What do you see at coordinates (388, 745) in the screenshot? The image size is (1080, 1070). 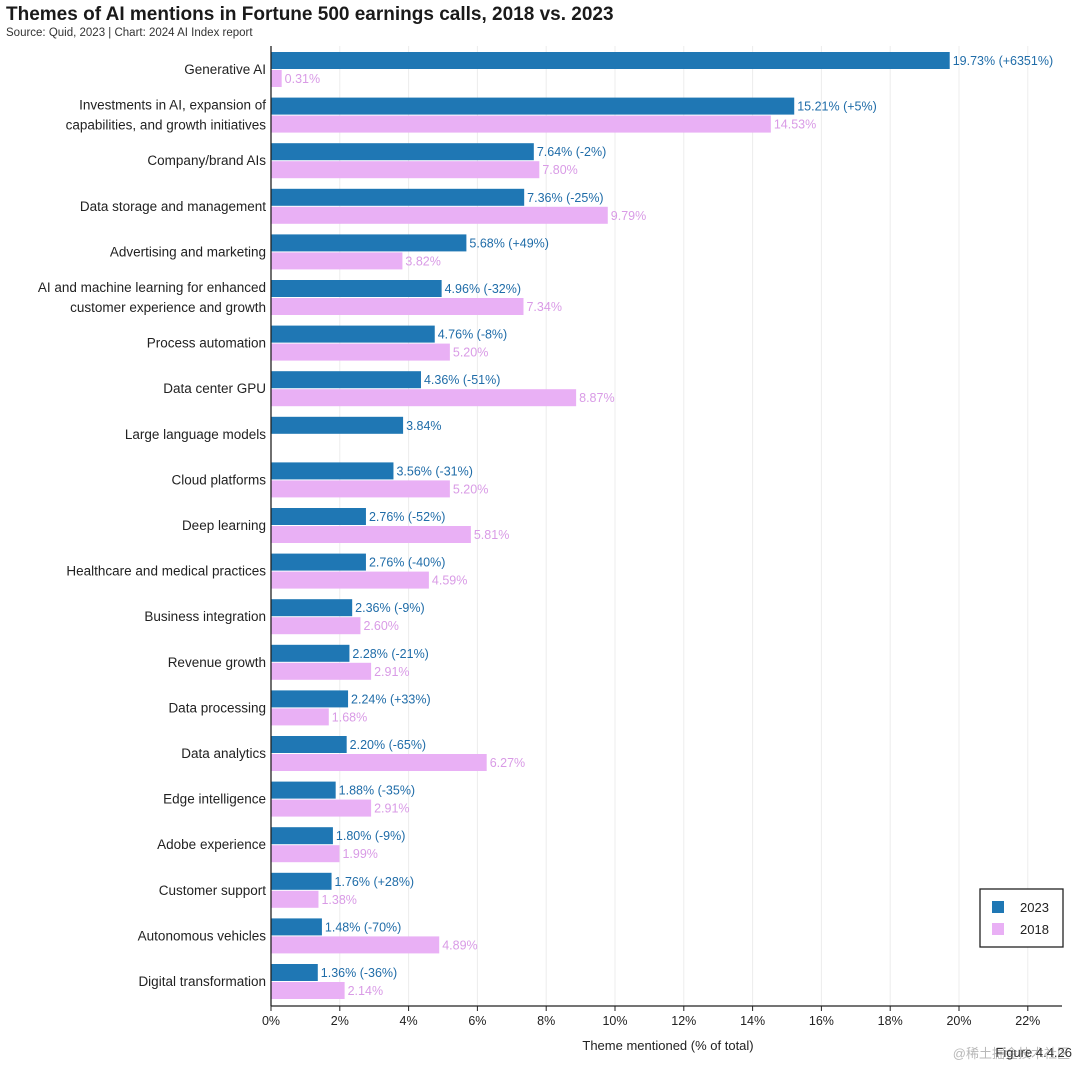 I see `data-label-2023: 2.20% (-65%)` at bounding box center [388, 745].